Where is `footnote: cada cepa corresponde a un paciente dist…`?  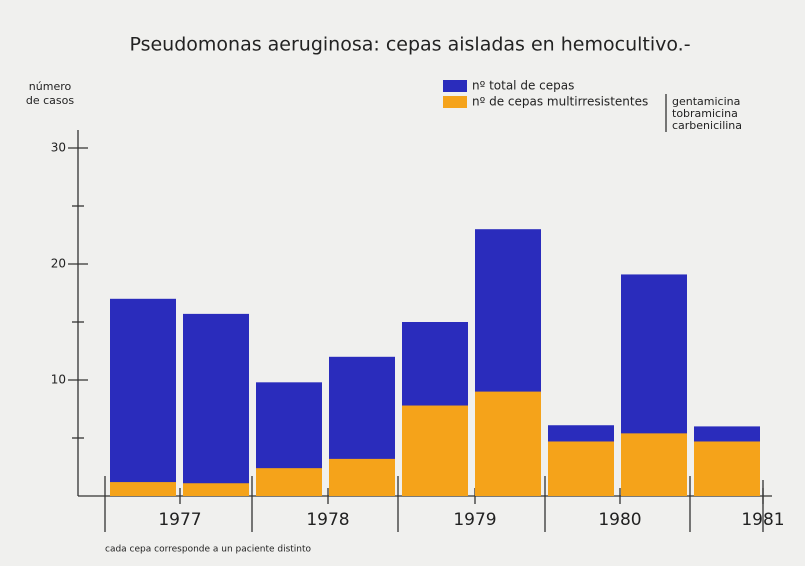 footnote: cada cepa corresponde a un paciente dist… is located at coordinates (208, 550).